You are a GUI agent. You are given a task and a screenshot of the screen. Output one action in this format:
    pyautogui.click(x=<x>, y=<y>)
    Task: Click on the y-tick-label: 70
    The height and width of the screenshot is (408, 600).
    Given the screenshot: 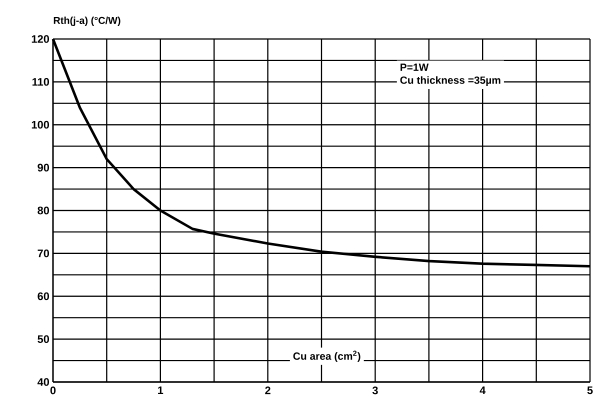 What is the action you would take?
    pyautogui.click(x=44, y=254)
    